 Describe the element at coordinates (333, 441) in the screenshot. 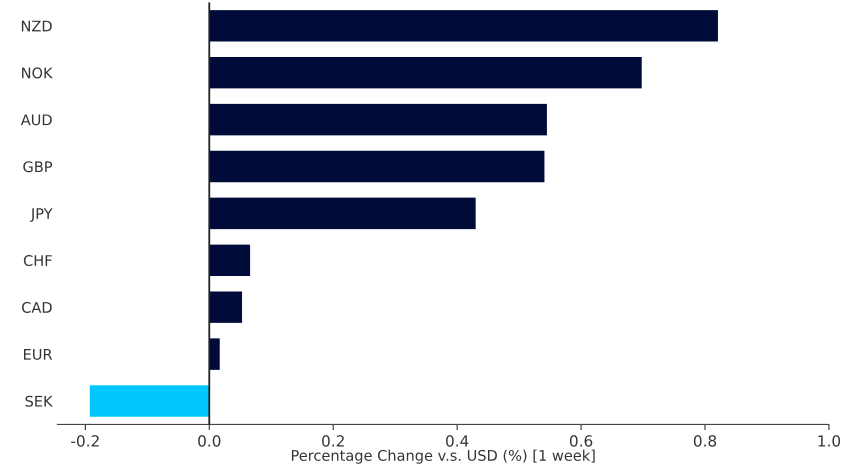

I see `x-tick-label: 0.2` at that location.